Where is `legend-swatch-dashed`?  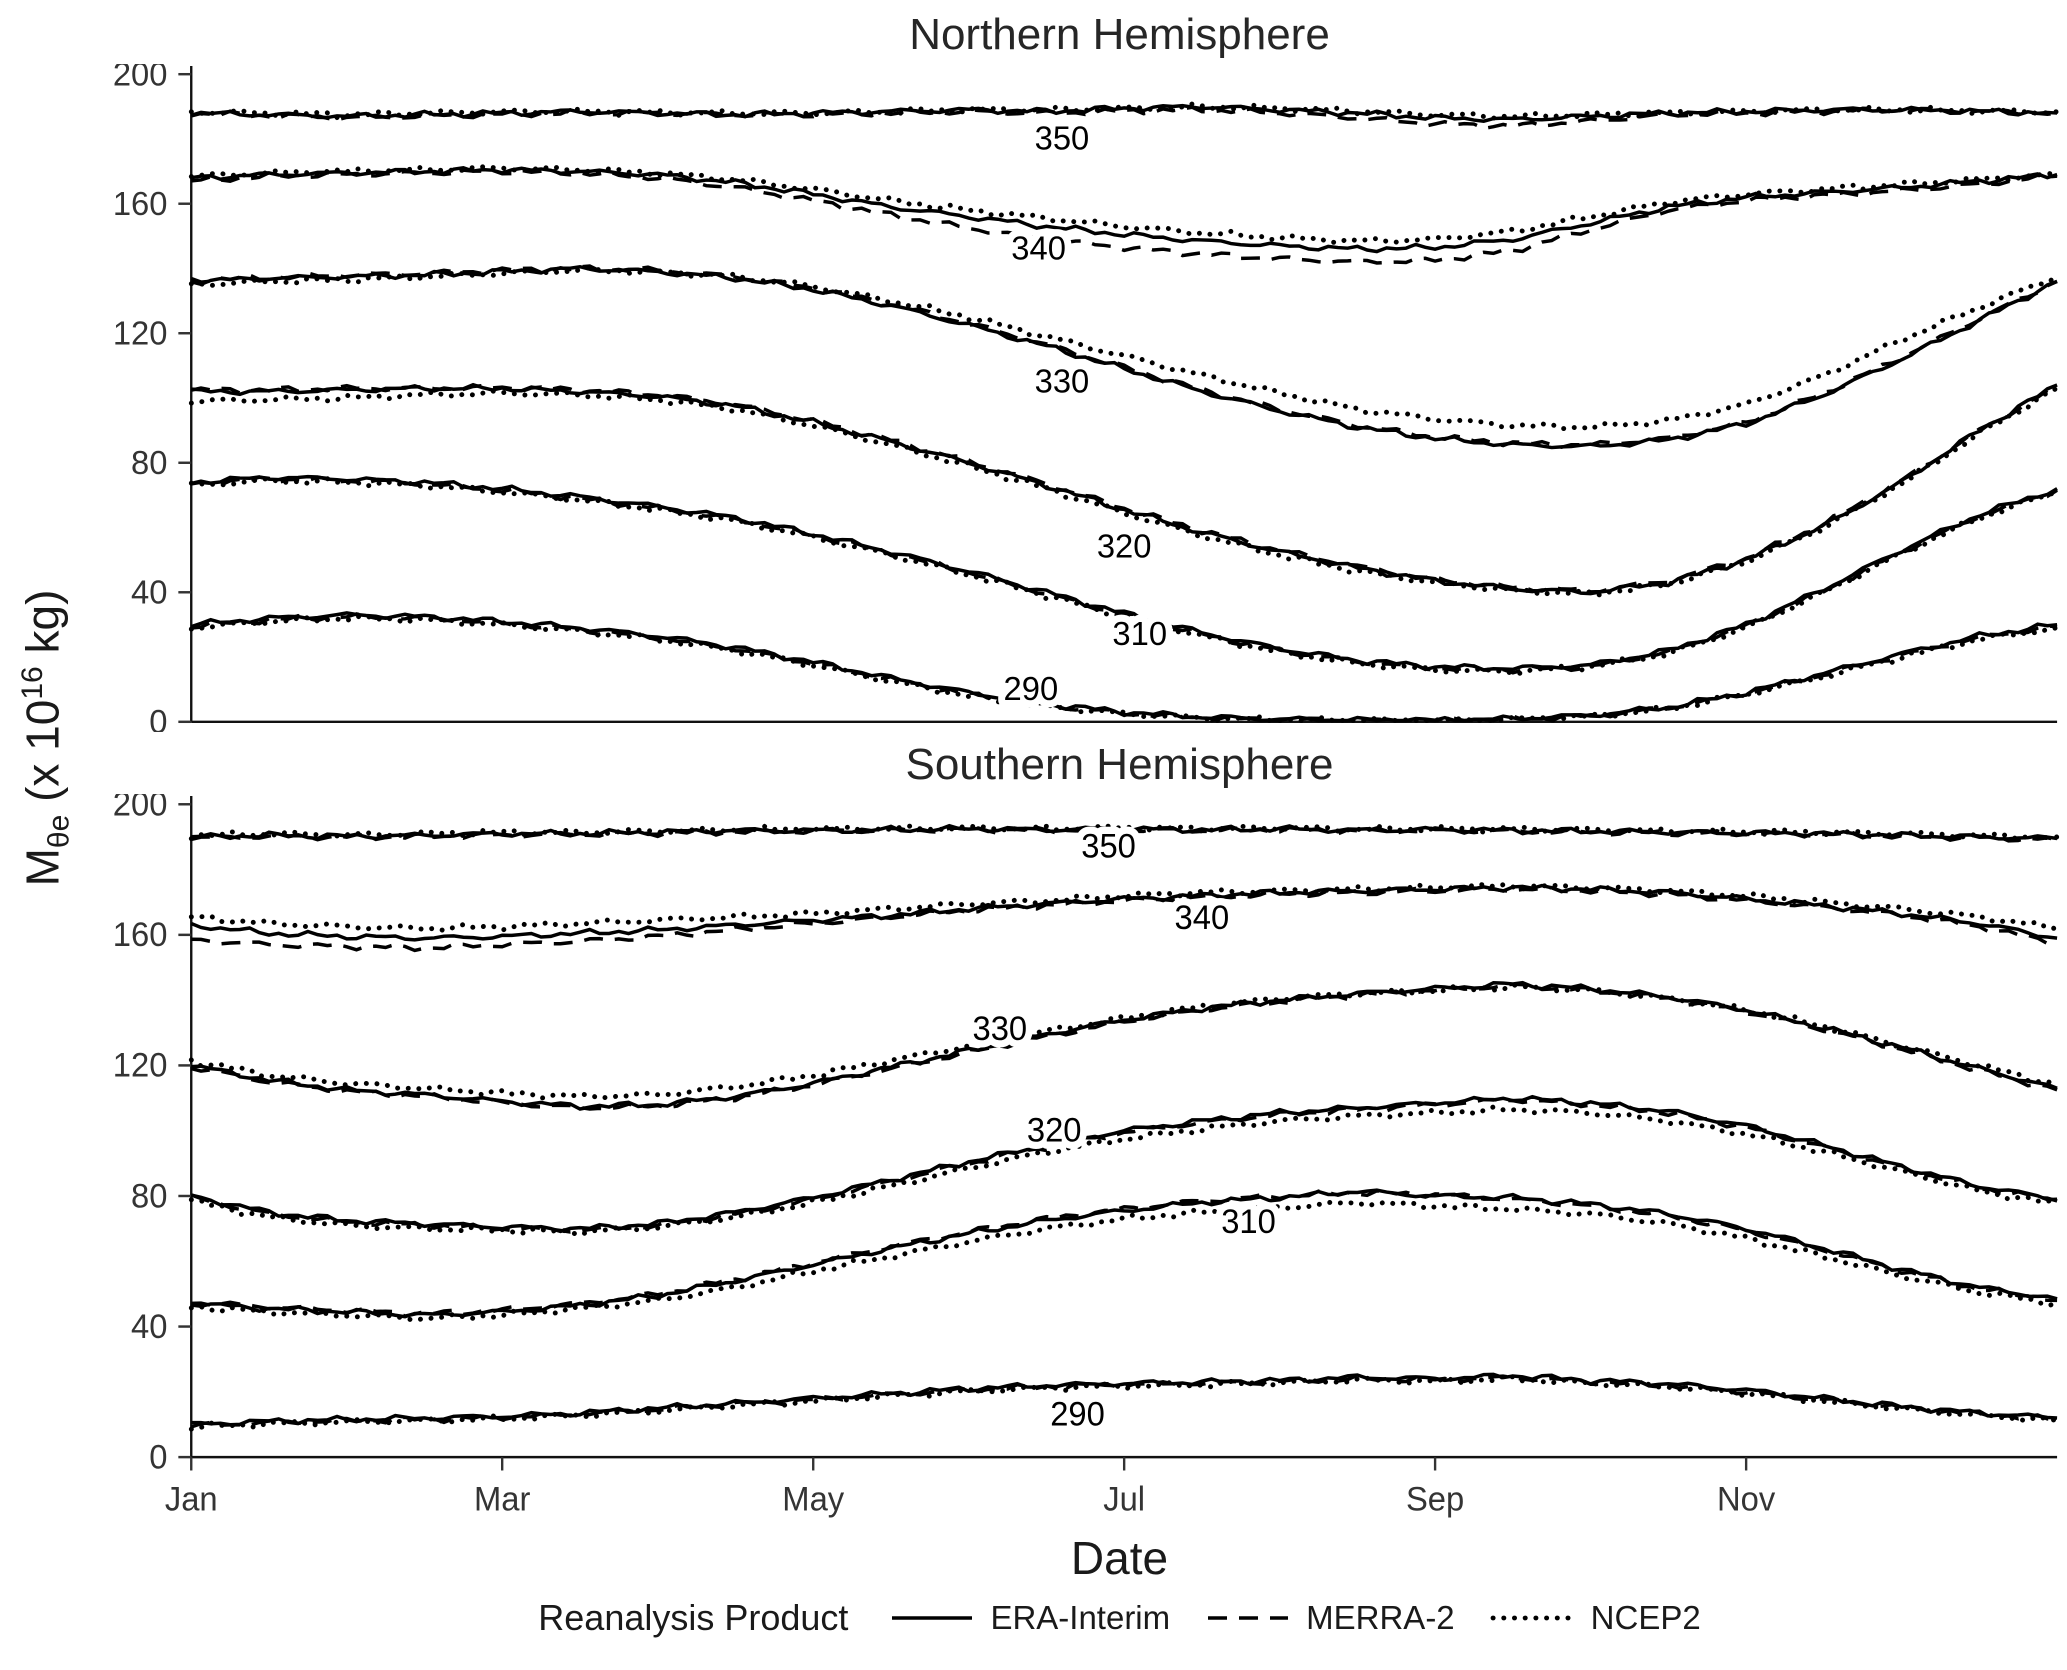 legend-swatch-dashed is located at coordinates (1248, 1618).